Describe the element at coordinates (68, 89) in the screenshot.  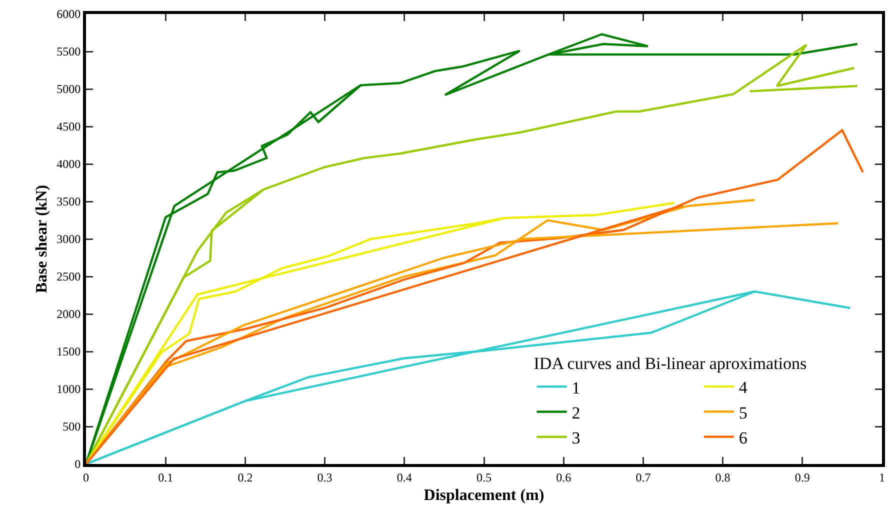
I see `y-tick-label: 5000` at that location.